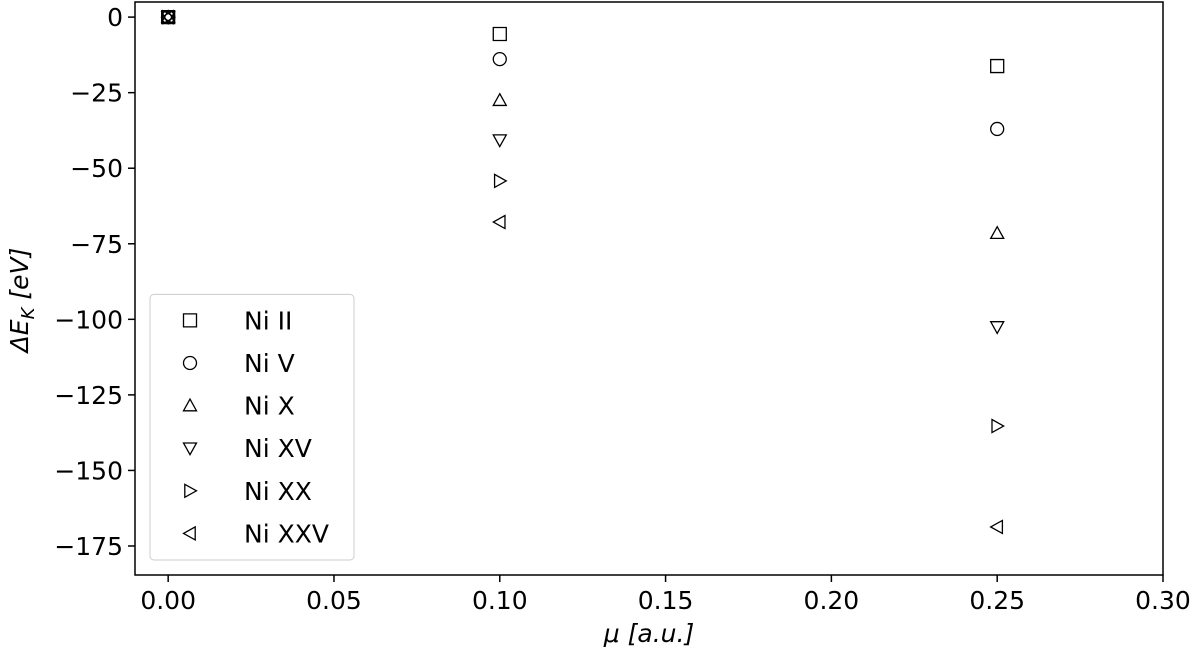 The width and height of the screenshot is (1200, 662). What do you see at coordinates (278, 491) in the screenshot?
I see `legend-label: Ni XX` at bounding box center [278, 491].